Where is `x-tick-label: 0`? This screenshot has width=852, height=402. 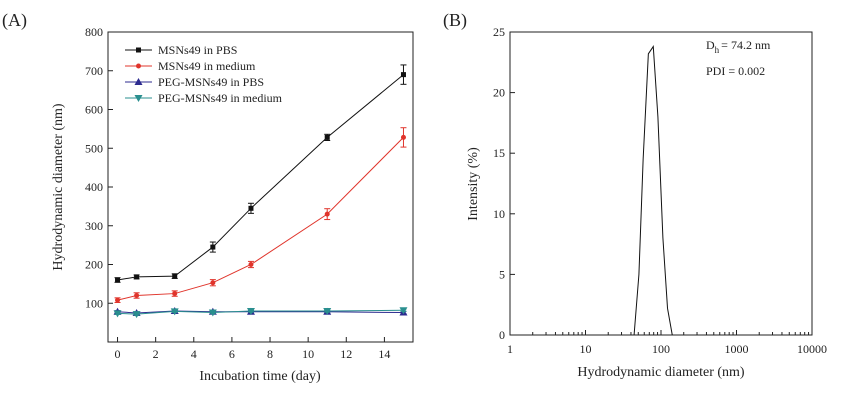 x-tick-label: 0 is located at coordinates (118, 354).